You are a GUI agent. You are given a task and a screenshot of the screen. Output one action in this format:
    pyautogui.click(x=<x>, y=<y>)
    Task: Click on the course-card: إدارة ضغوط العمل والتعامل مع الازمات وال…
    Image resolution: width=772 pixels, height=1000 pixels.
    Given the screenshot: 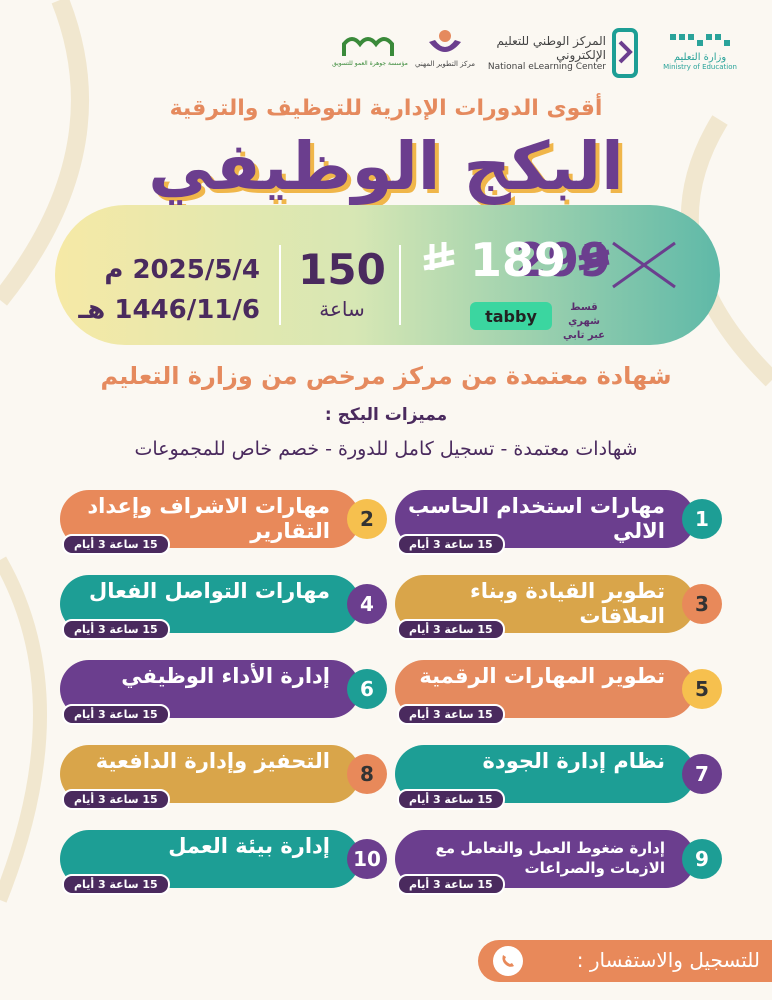 What is the action you would take?
    pyautogui.click(x=545, y=859)
    